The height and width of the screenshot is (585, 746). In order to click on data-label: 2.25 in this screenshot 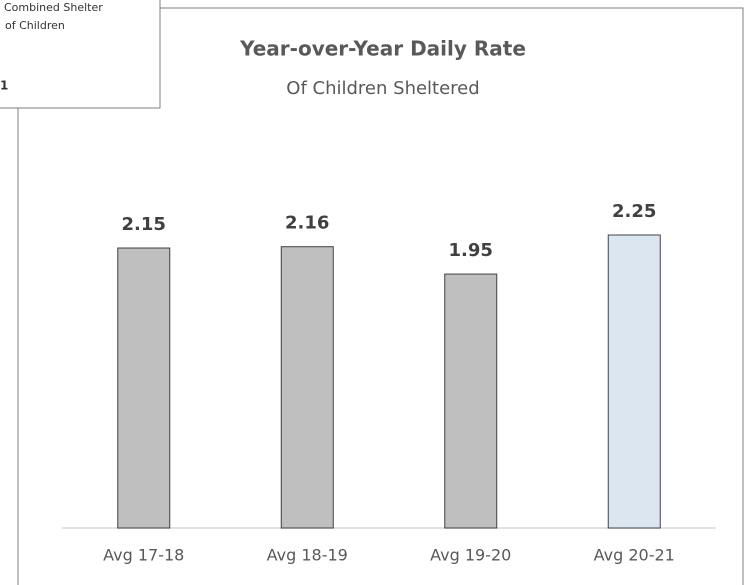, I will do `click(634, 211)`.